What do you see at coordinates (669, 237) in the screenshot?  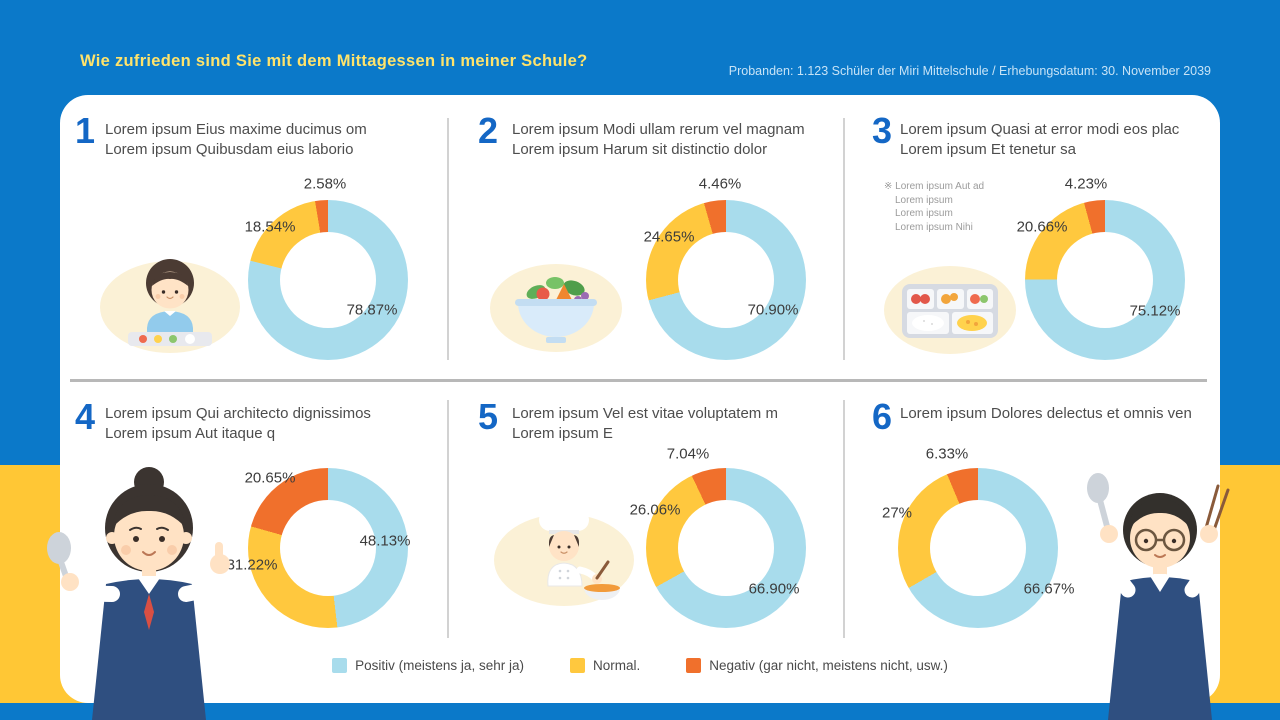 I see `normal-percentage: 24.65%` at bounding box center [669, 237].